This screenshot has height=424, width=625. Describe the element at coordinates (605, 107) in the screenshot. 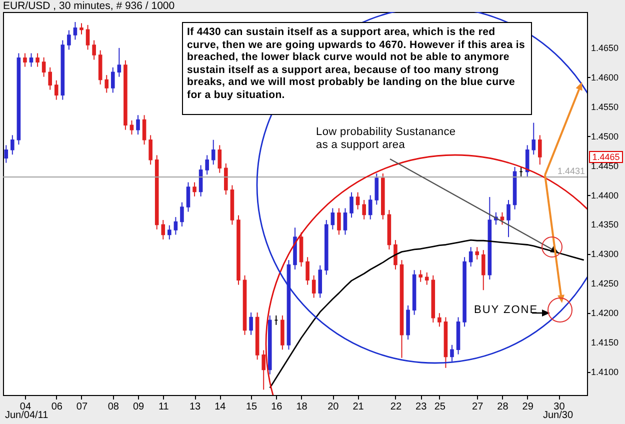

I see `y-tick-label: 1.4550` at that location.